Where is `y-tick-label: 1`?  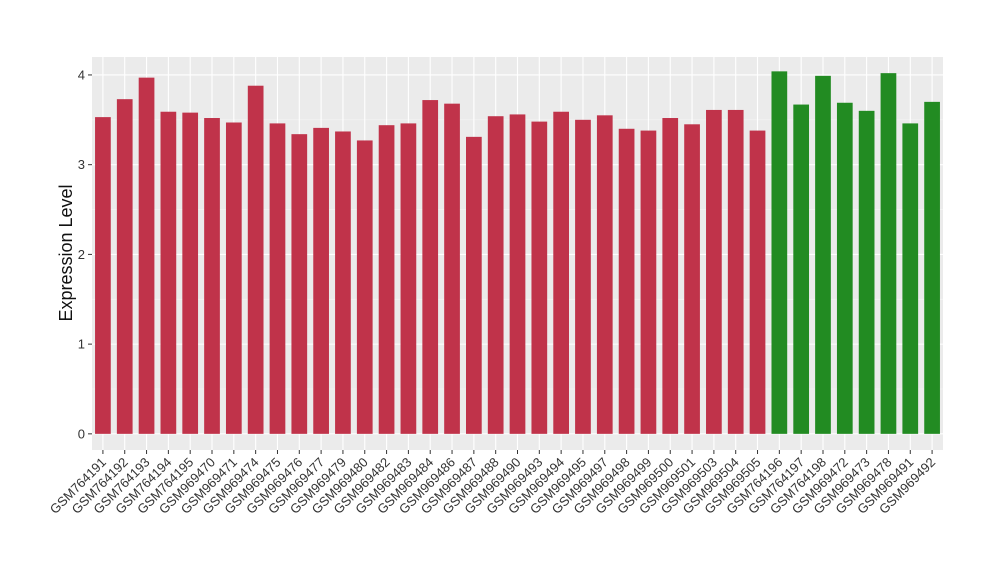 y-tick-label: 1 is located at coordinates (81, 344).